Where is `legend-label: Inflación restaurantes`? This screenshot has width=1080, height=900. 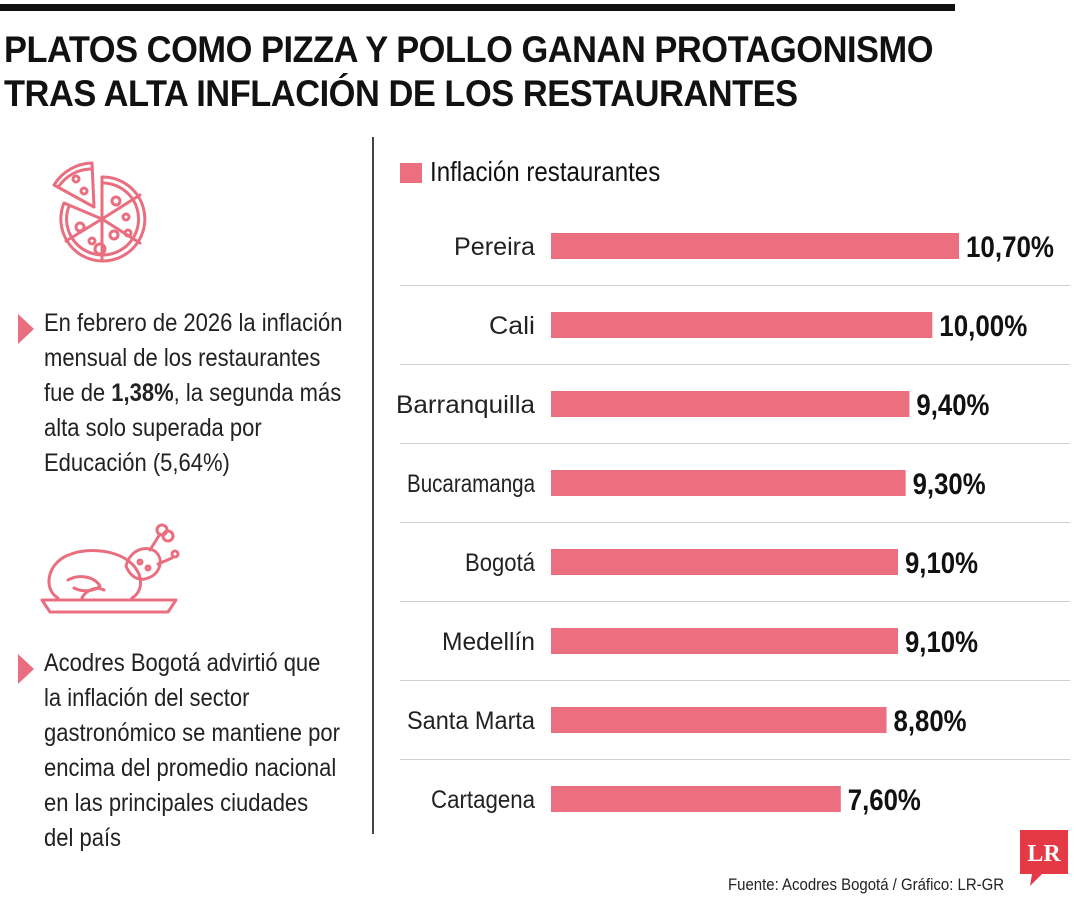
legend-label: Inflación restaurantes is located at coordinates (545, 171).